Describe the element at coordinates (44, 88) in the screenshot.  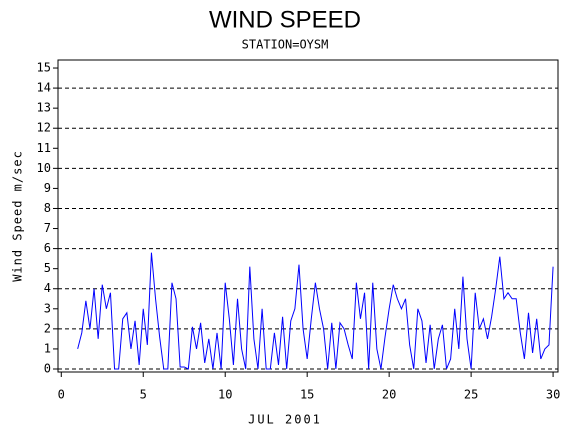
I see `y-tick-label: 14` at that location.